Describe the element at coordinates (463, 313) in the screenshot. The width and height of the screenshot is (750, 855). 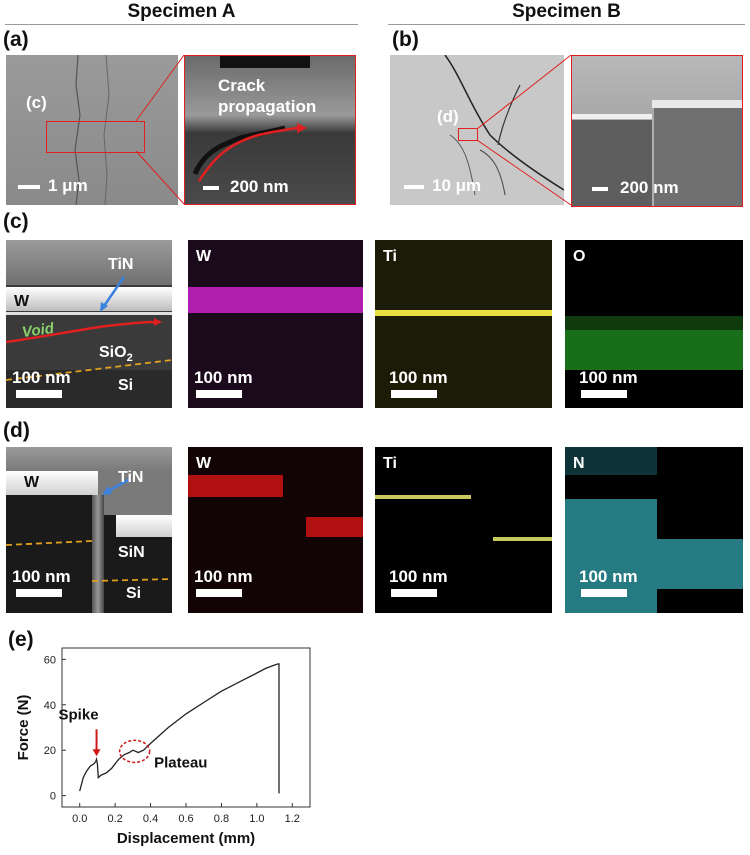
I see `ti-band-c` at that location.